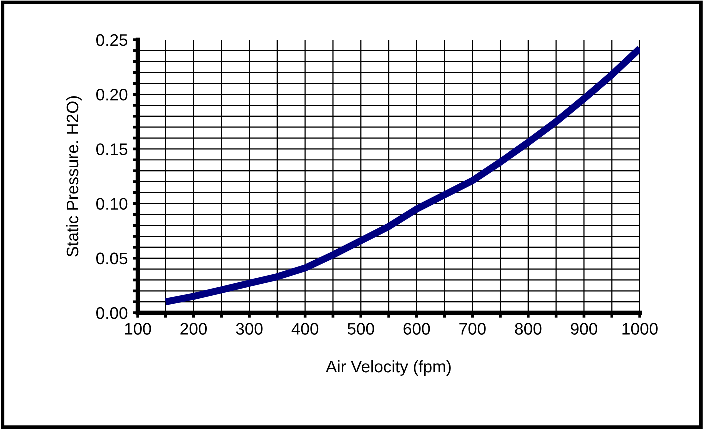 This screenshot has width=704, height=430. Describe the element at coordinates (194, 329) in the screenshot. I see `x-tick-label: 200` at that location.